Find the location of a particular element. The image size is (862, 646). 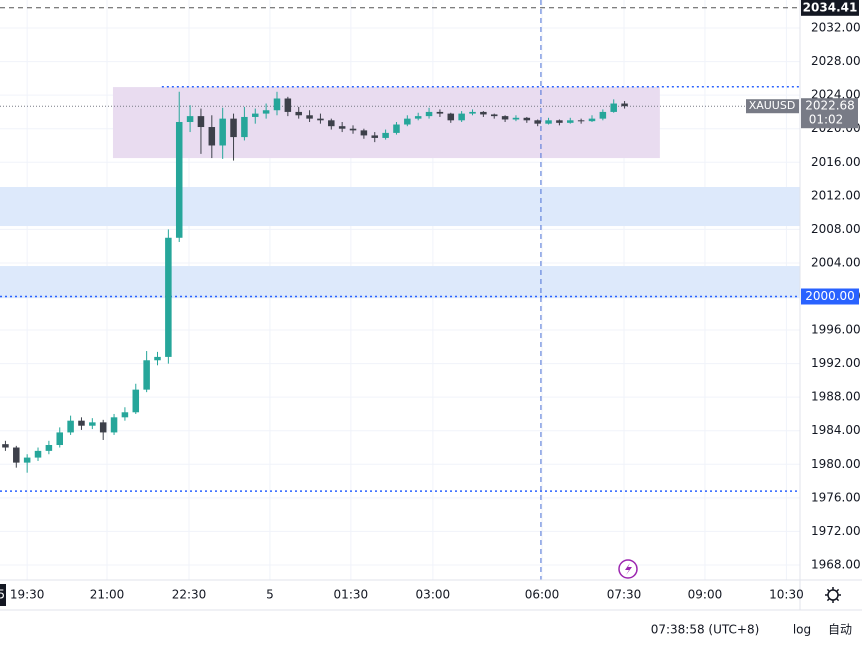

x-tick-label: 10:30 is located at coordinates (786, 595).